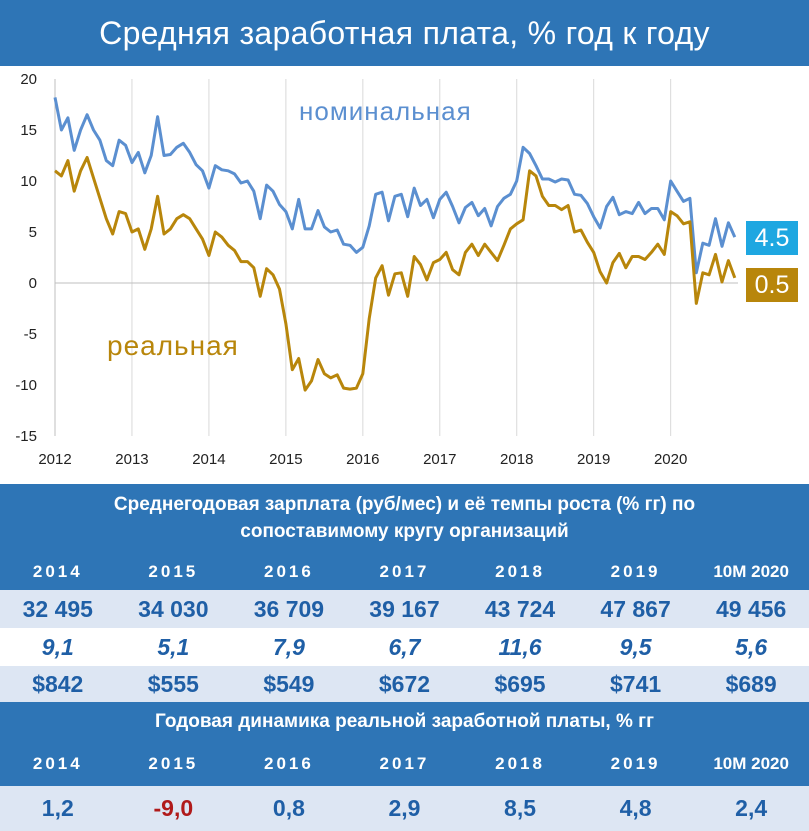 Image resolution: width=809 pixels, height=831 pixels. Describe the element at coordinates (593, 459) in the screenshot. I see `x-tick-label: 2019` at that location.